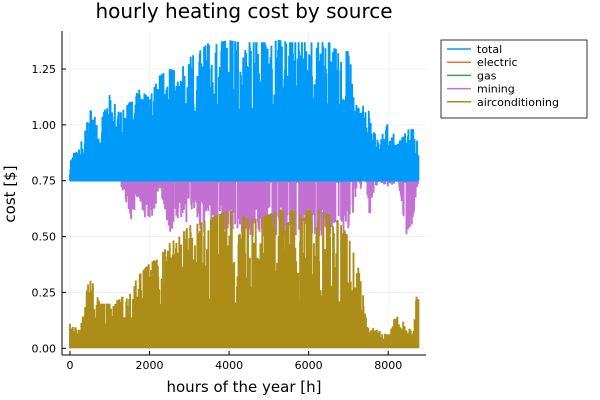  I want to click on y-tick-label-4: 1.00, so click(44, 125).